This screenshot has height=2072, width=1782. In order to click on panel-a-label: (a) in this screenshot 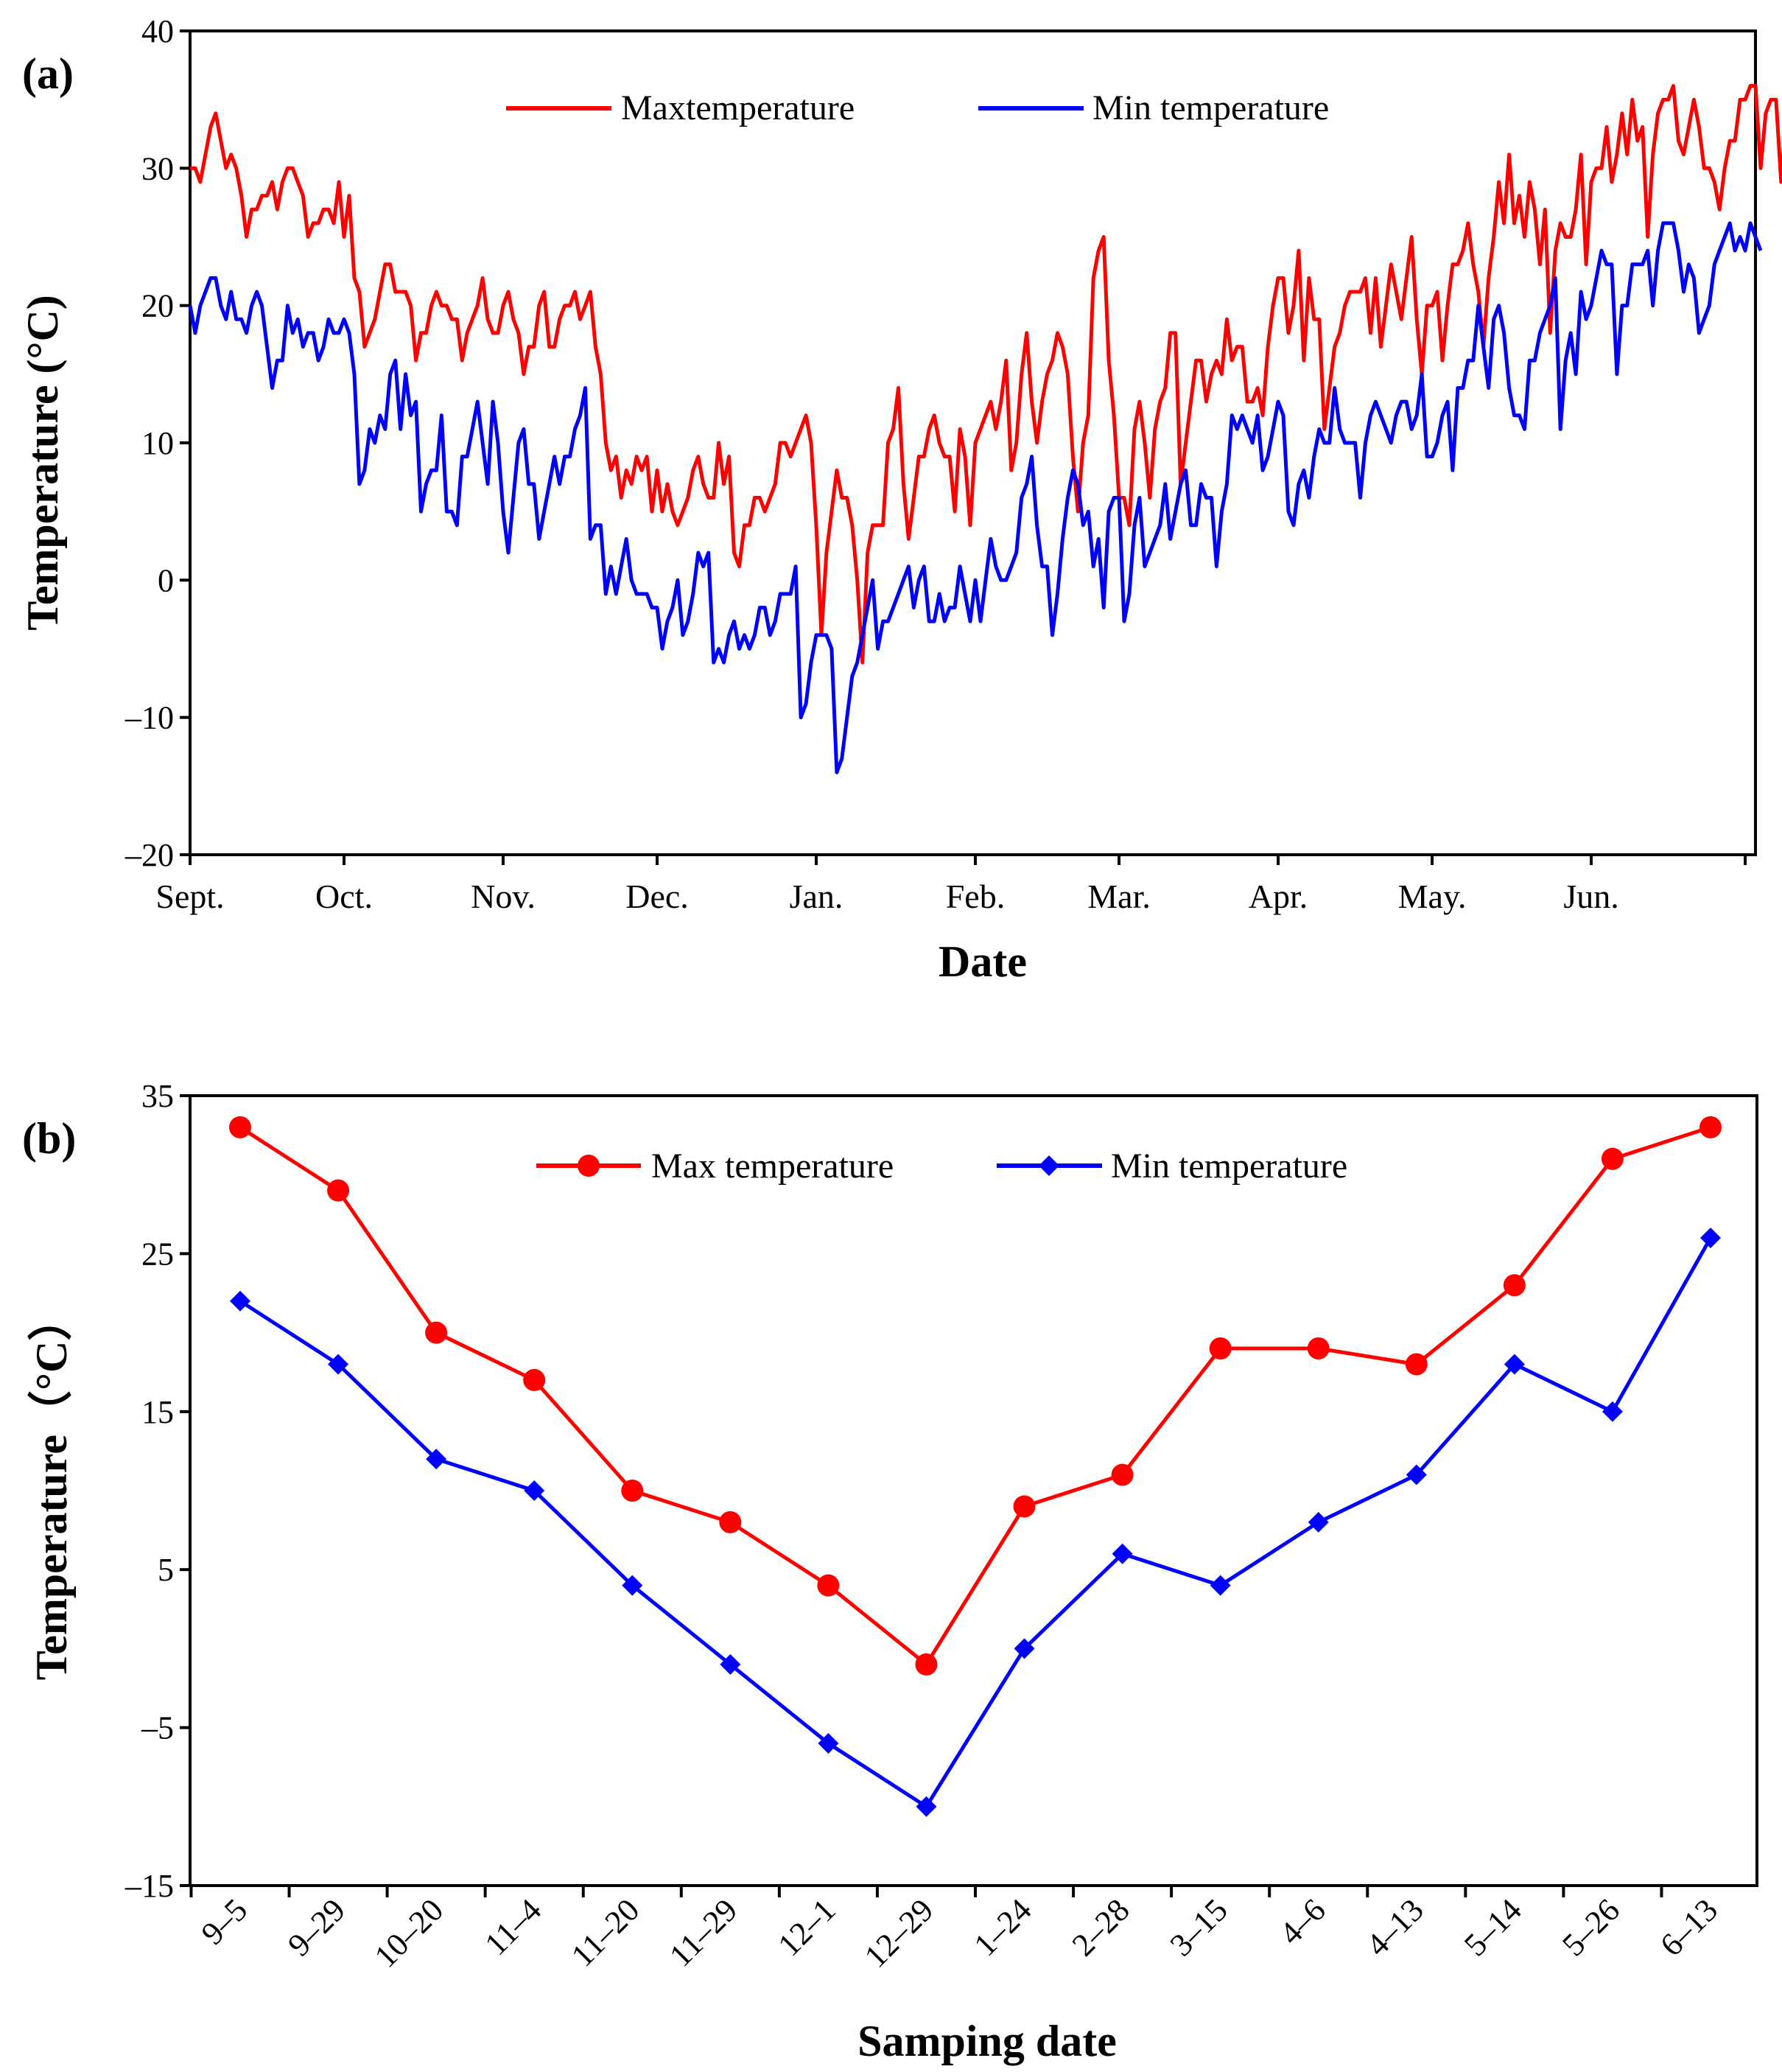, I will do `click(48, 73)`.